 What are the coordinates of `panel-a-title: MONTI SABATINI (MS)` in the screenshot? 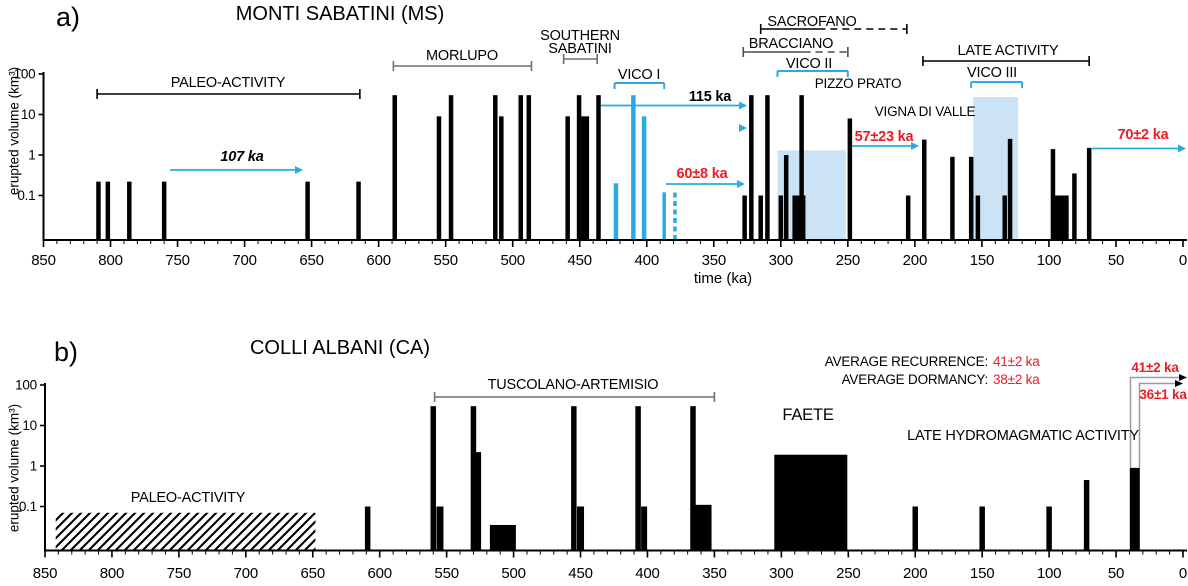 It's located at (340, 14).